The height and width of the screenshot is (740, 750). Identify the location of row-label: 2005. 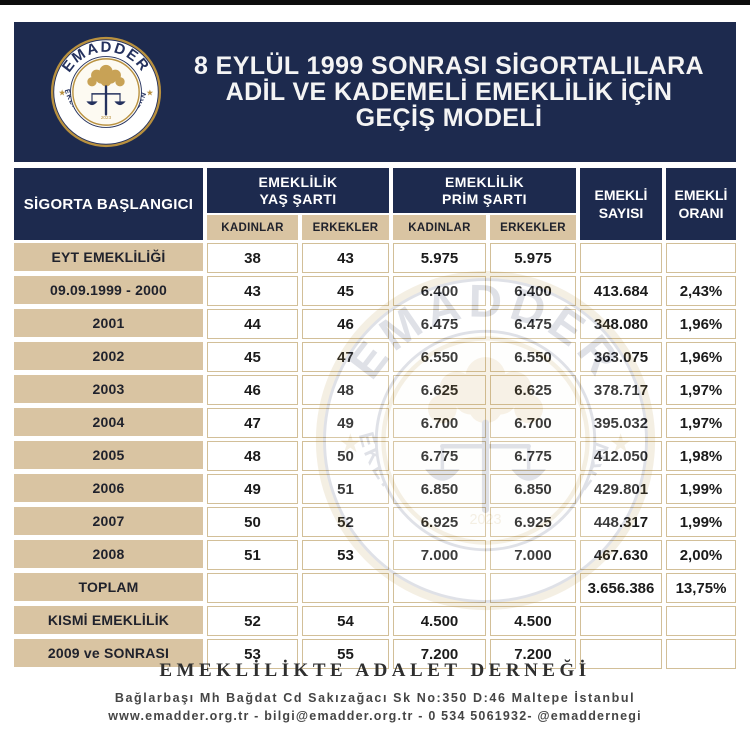
(108, 455).